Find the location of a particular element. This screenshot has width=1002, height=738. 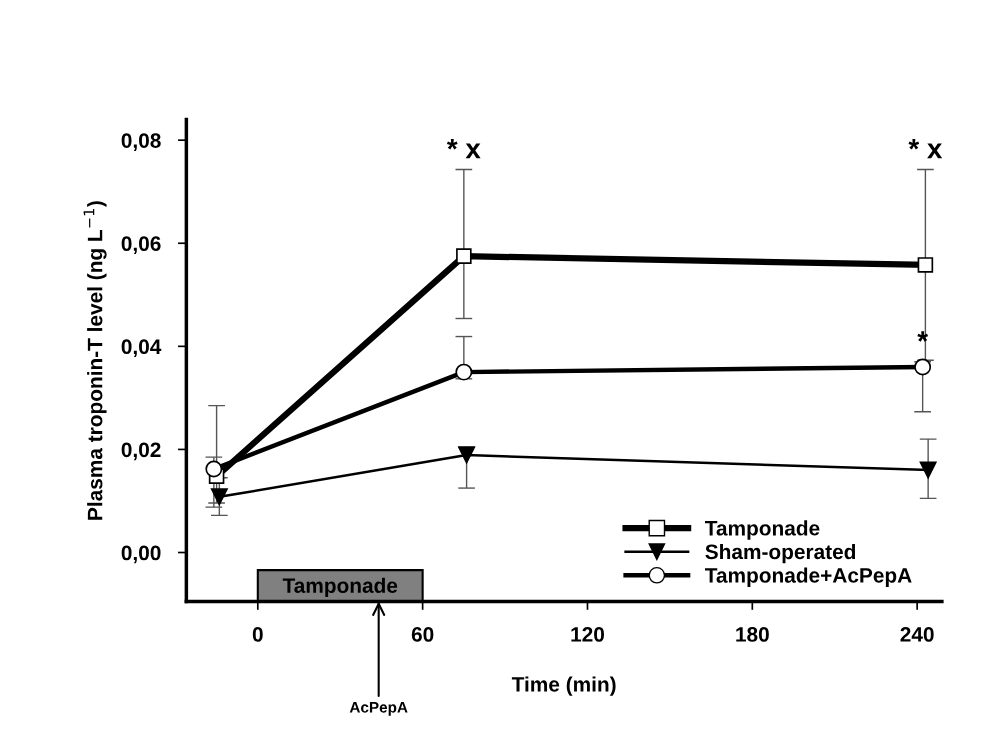

y-tick-label: 0,06 is located at coordinates (141, 245).